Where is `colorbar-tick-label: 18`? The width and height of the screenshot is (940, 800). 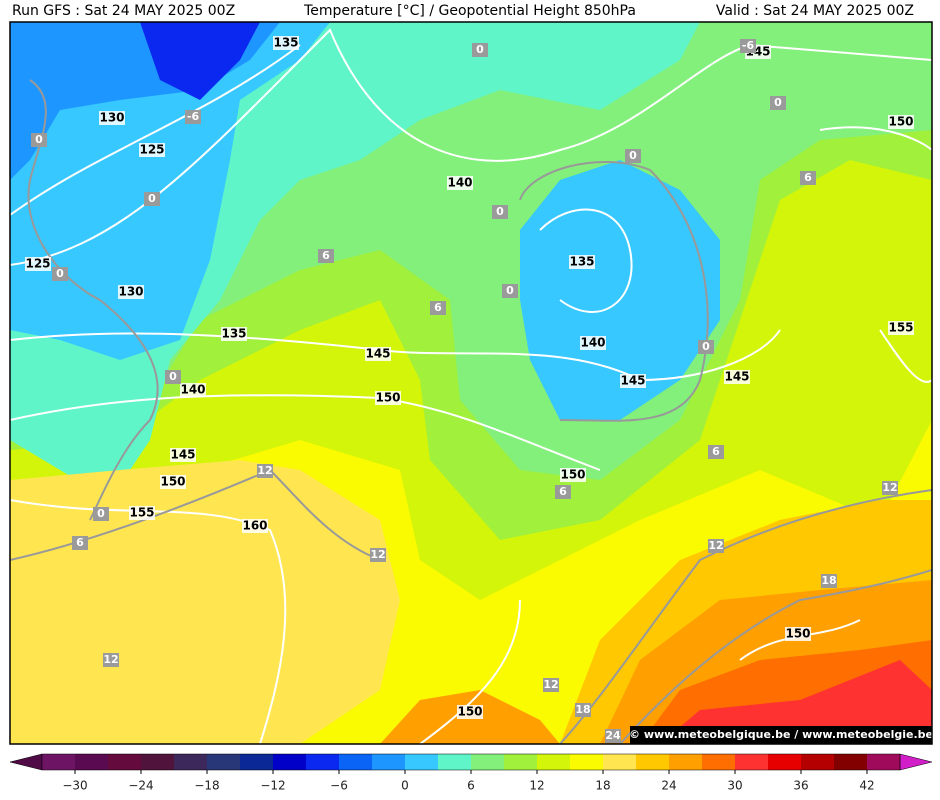 colorbar-tick-label: 18 is located at coordinates (602, 786).